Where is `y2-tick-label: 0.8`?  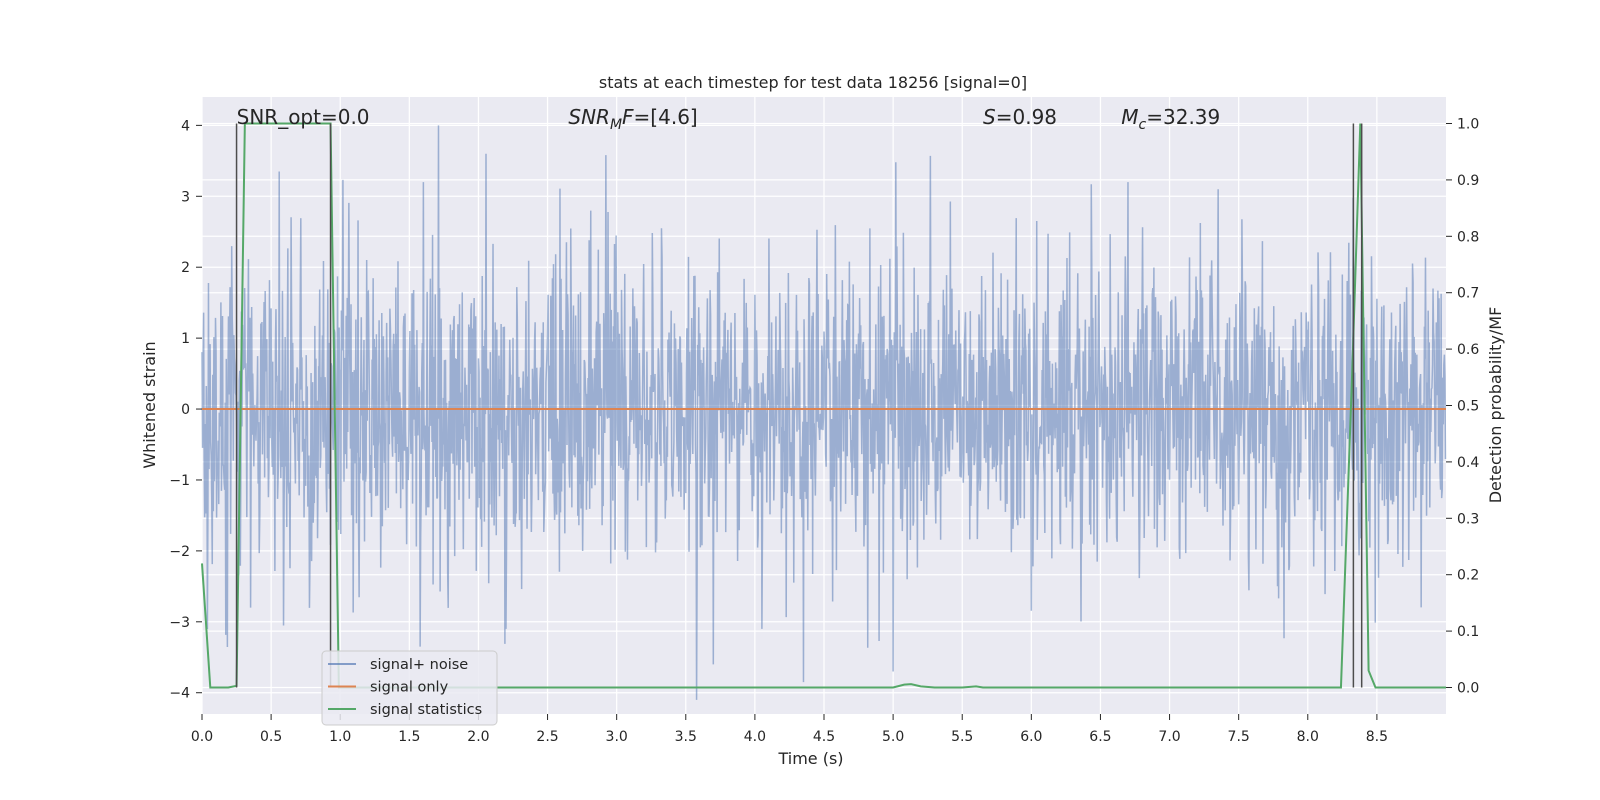
y2-tick-label: 0.8 is located at coordinates (1468, 237).